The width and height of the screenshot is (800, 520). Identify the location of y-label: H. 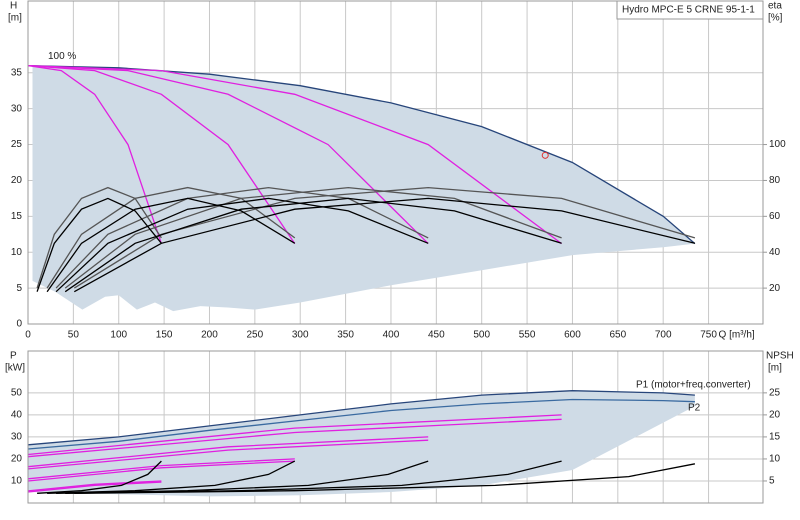
(13, 6).